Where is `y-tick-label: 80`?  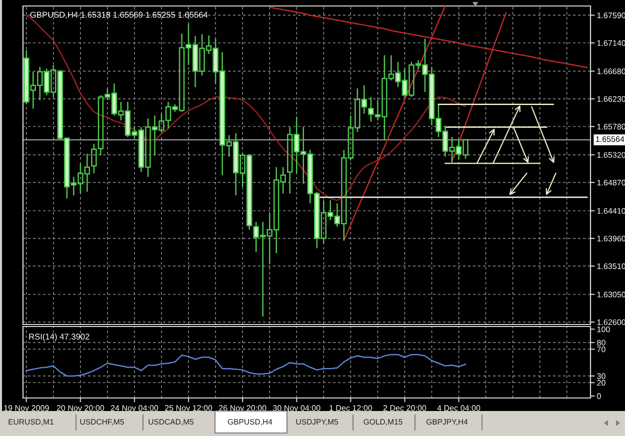 y-tick-label: 80 is located at coordinates (601, 343).